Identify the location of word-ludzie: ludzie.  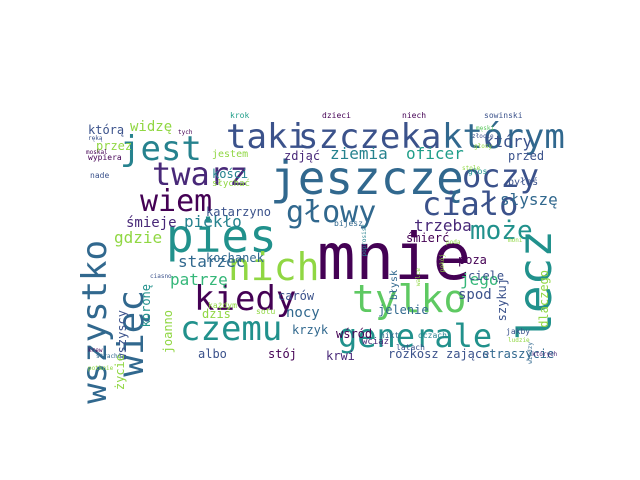
(519, 340).